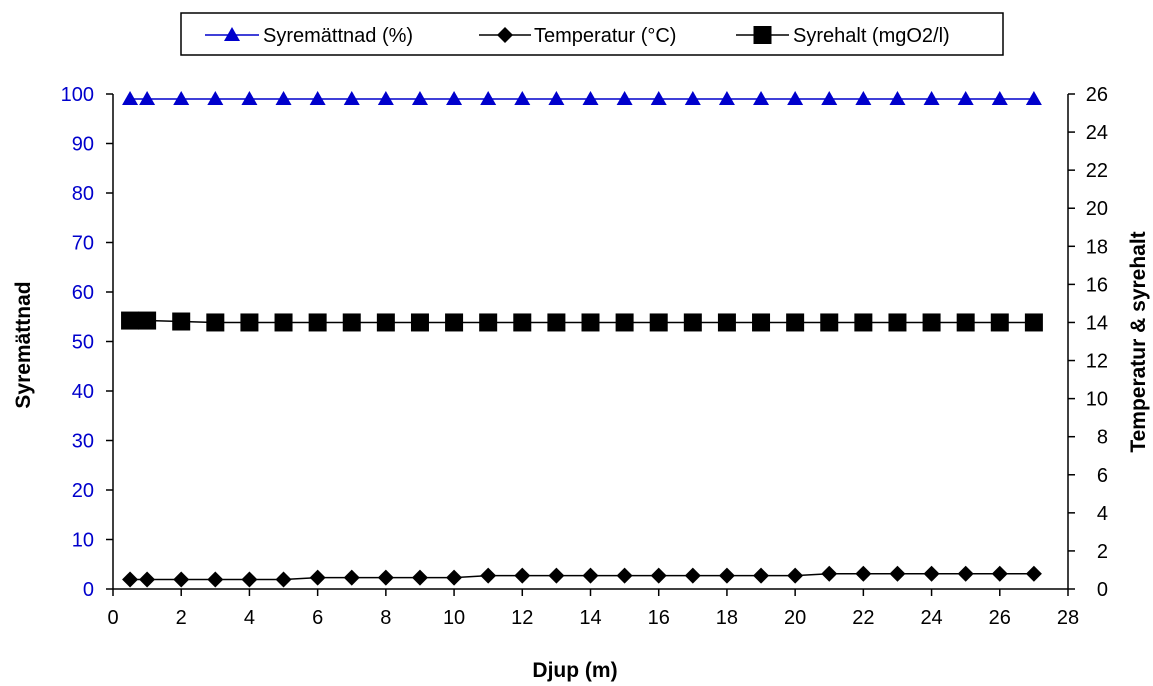 The width and height of the screenshot is (1153, 686). I want to click on series-square, so click(582, 321).